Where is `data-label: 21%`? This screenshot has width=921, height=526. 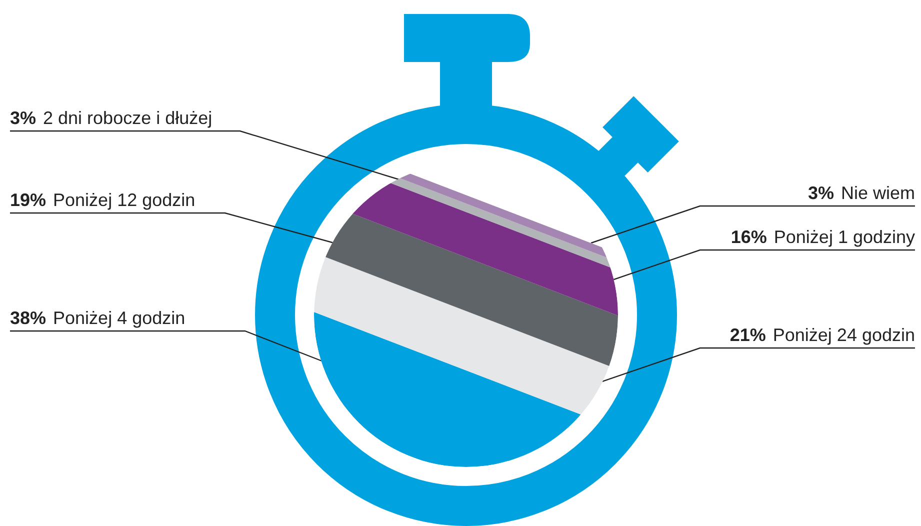 data-label: 21% is located at coordinates (748, 335).